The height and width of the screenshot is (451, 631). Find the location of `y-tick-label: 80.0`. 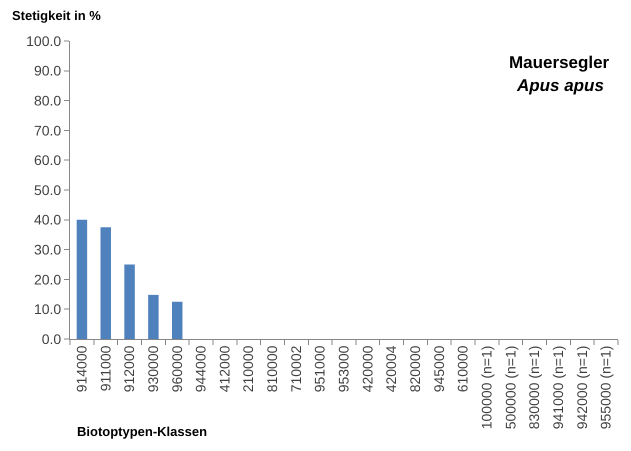

y-tick-label: 80.0 is located at coordinates (48, 100).